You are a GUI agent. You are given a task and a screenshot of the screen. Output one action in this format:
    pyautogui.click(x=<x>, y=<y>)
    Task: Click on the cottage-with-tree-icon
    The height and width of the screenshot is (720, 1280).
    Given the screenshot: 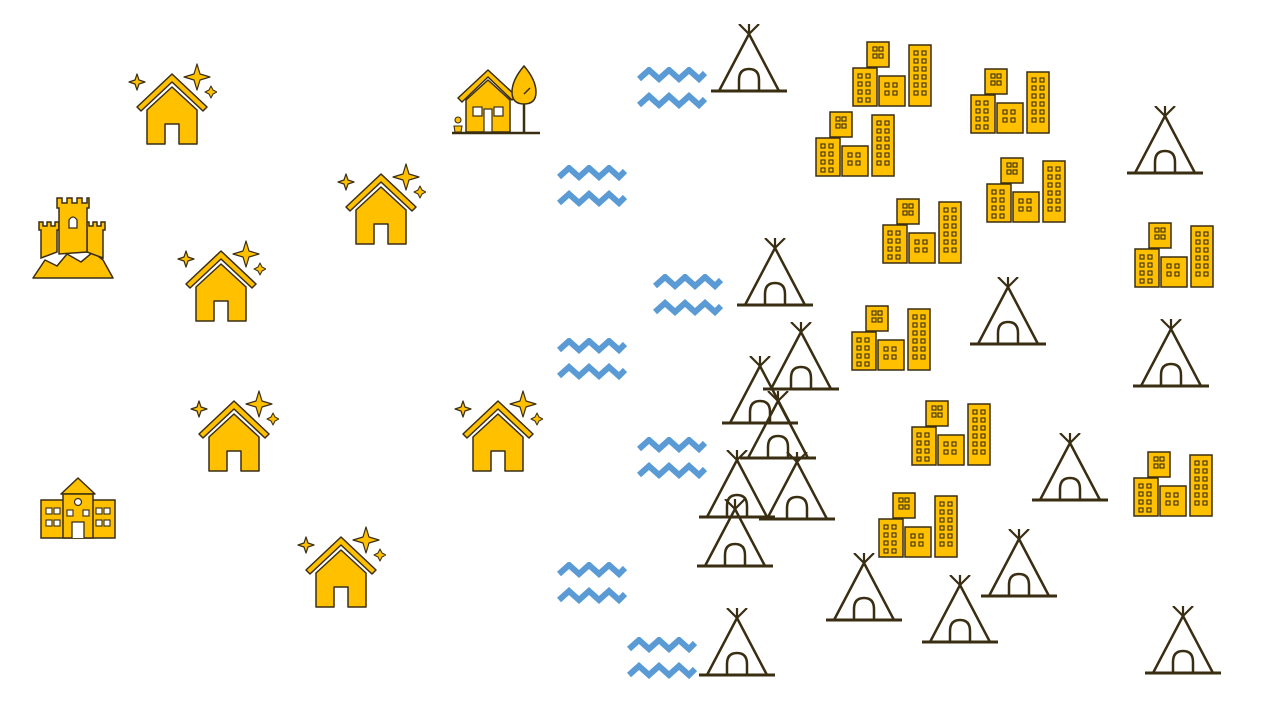 What is the action you would take?
    pyautogui.click(x=496, y=99)
    